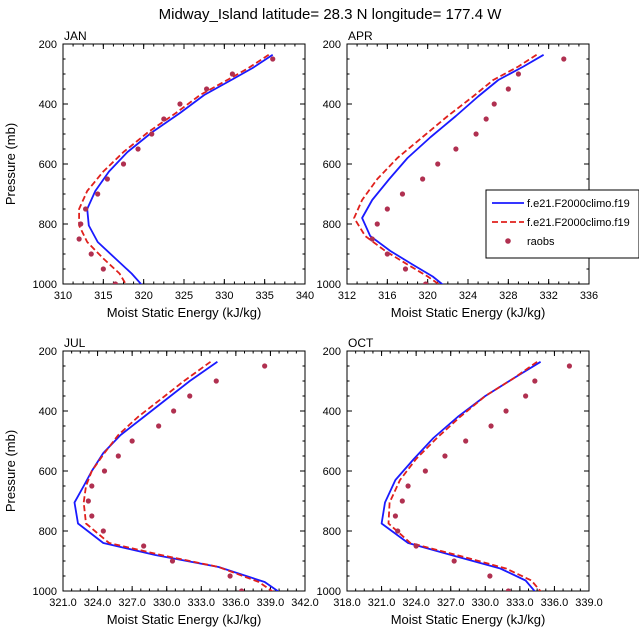 This screenshot has height=644, width=639. I want to click on legend-box, so click(562, 224).